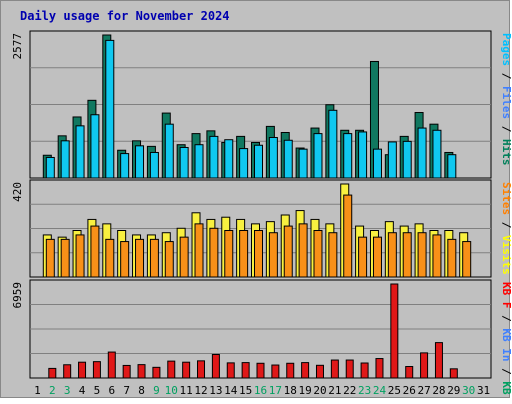  Describe the element at coordinates (505, 340) in the screenshot. I see `series-legend: KB F / KB In / KB Out` at that location.